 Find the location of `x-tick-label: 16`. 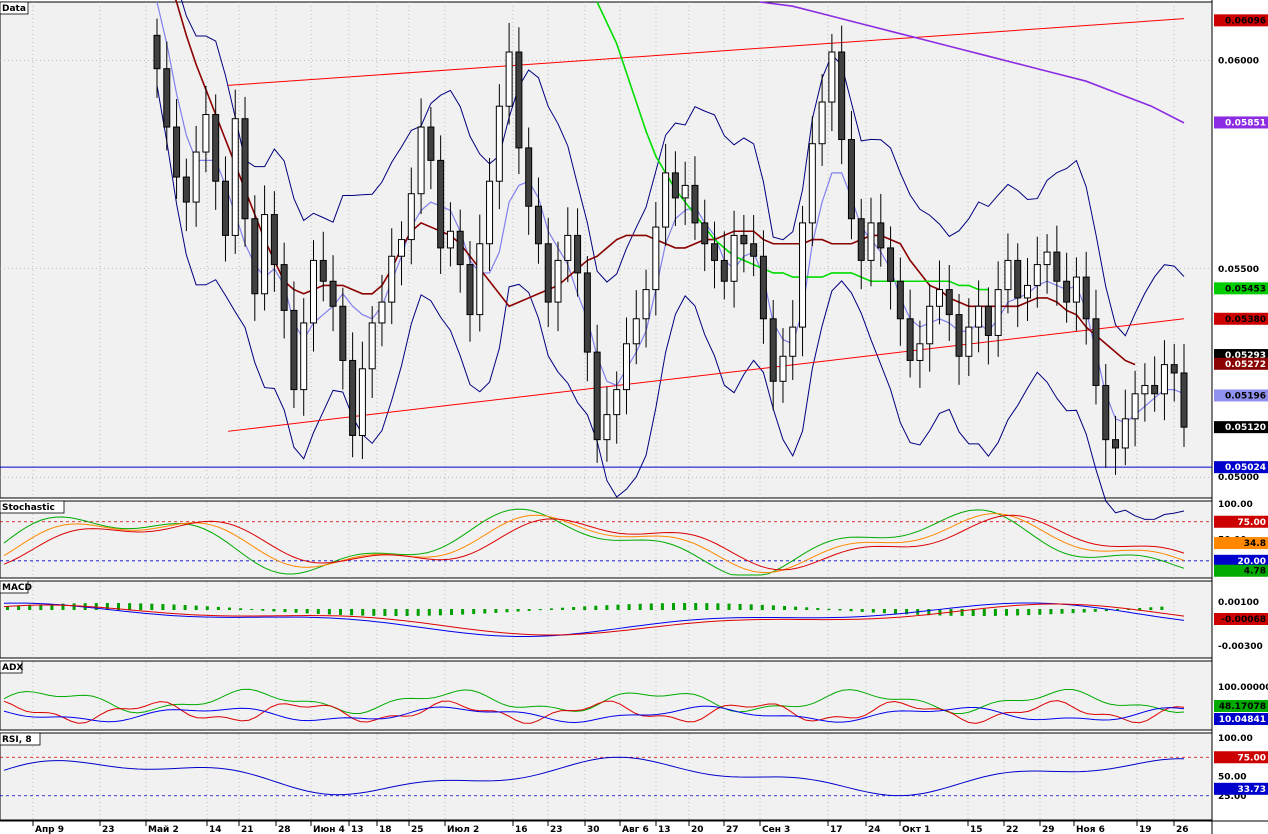

x-tick-label: 16 is located at coordinates (521, 829).